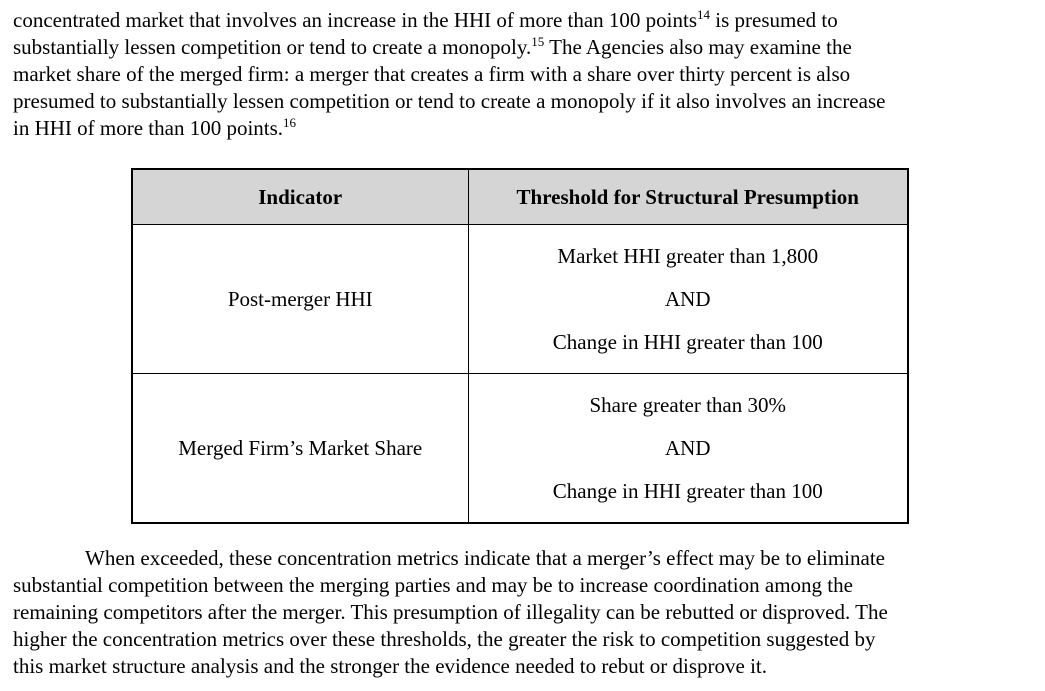  What do you see at coordinates (300, 299) in the screenshot?
I see `indicator-cell: Post-merger HHI` at bounding box center [300, 299].